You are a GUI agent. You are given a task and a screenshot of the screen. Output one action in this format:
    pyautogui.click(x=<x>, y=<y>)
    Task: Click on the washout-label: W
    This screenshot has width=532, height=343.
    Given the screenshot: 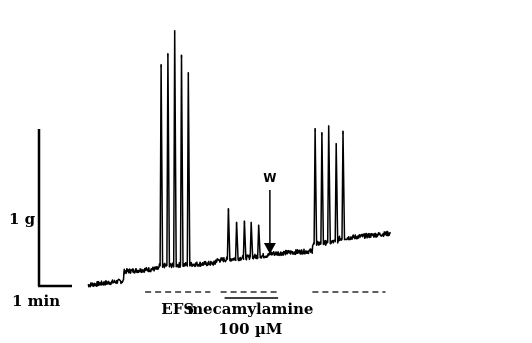 What is the action you would take?
    pyautogui.click(x=269, y=178)
    